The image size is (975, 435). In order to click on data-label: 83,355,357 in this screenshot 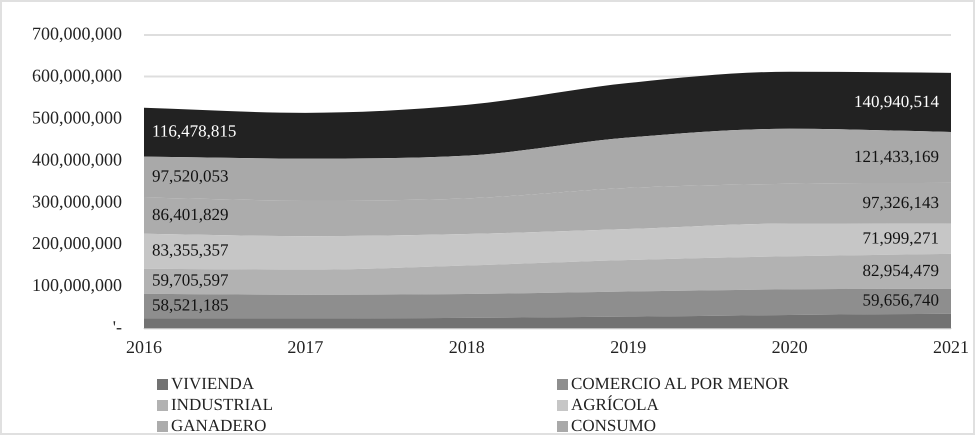, I will do `click(190, 250)`.